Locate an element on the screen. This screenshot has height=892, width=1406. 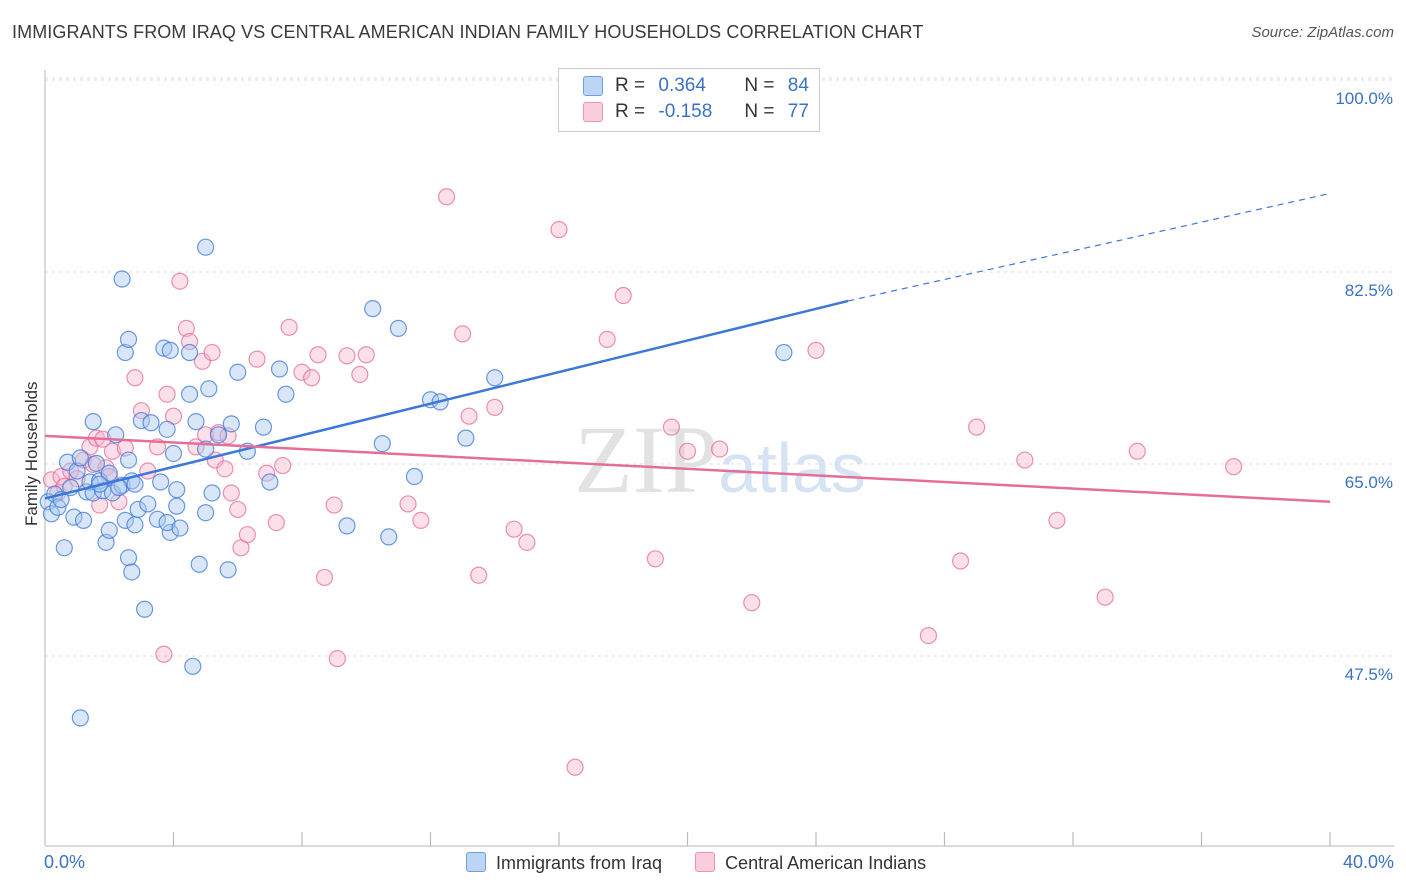
watermark: ZIPatlas is located at coordinates (720, 459).